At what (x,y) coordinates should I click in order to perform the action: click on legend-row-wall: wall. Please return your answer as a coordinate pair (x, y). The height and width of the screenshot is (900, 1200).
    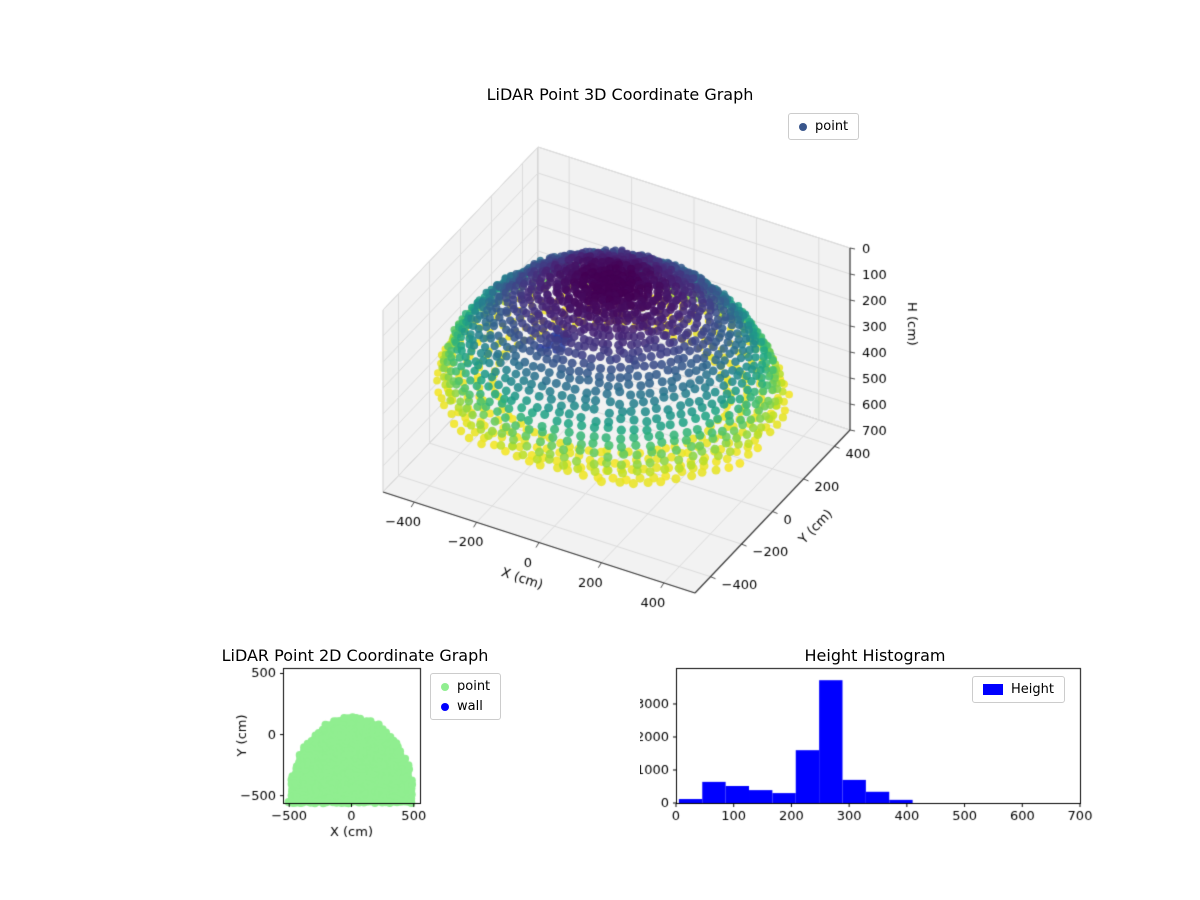
    Looking at the image, I should click on (465, 706).